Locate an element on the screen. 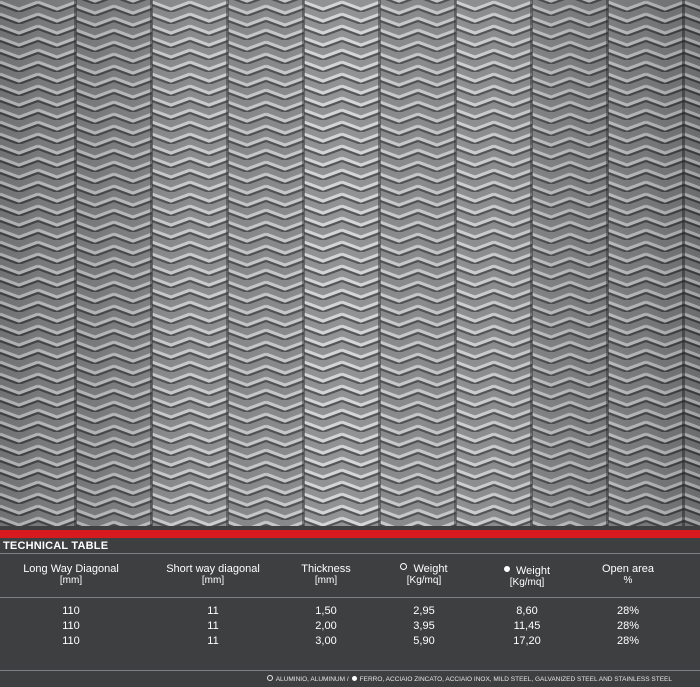 This screenshot has width=700, height=687. table-row: 110 11 3,00 5,90 17,20 28% is located at coordinates (350, 641).